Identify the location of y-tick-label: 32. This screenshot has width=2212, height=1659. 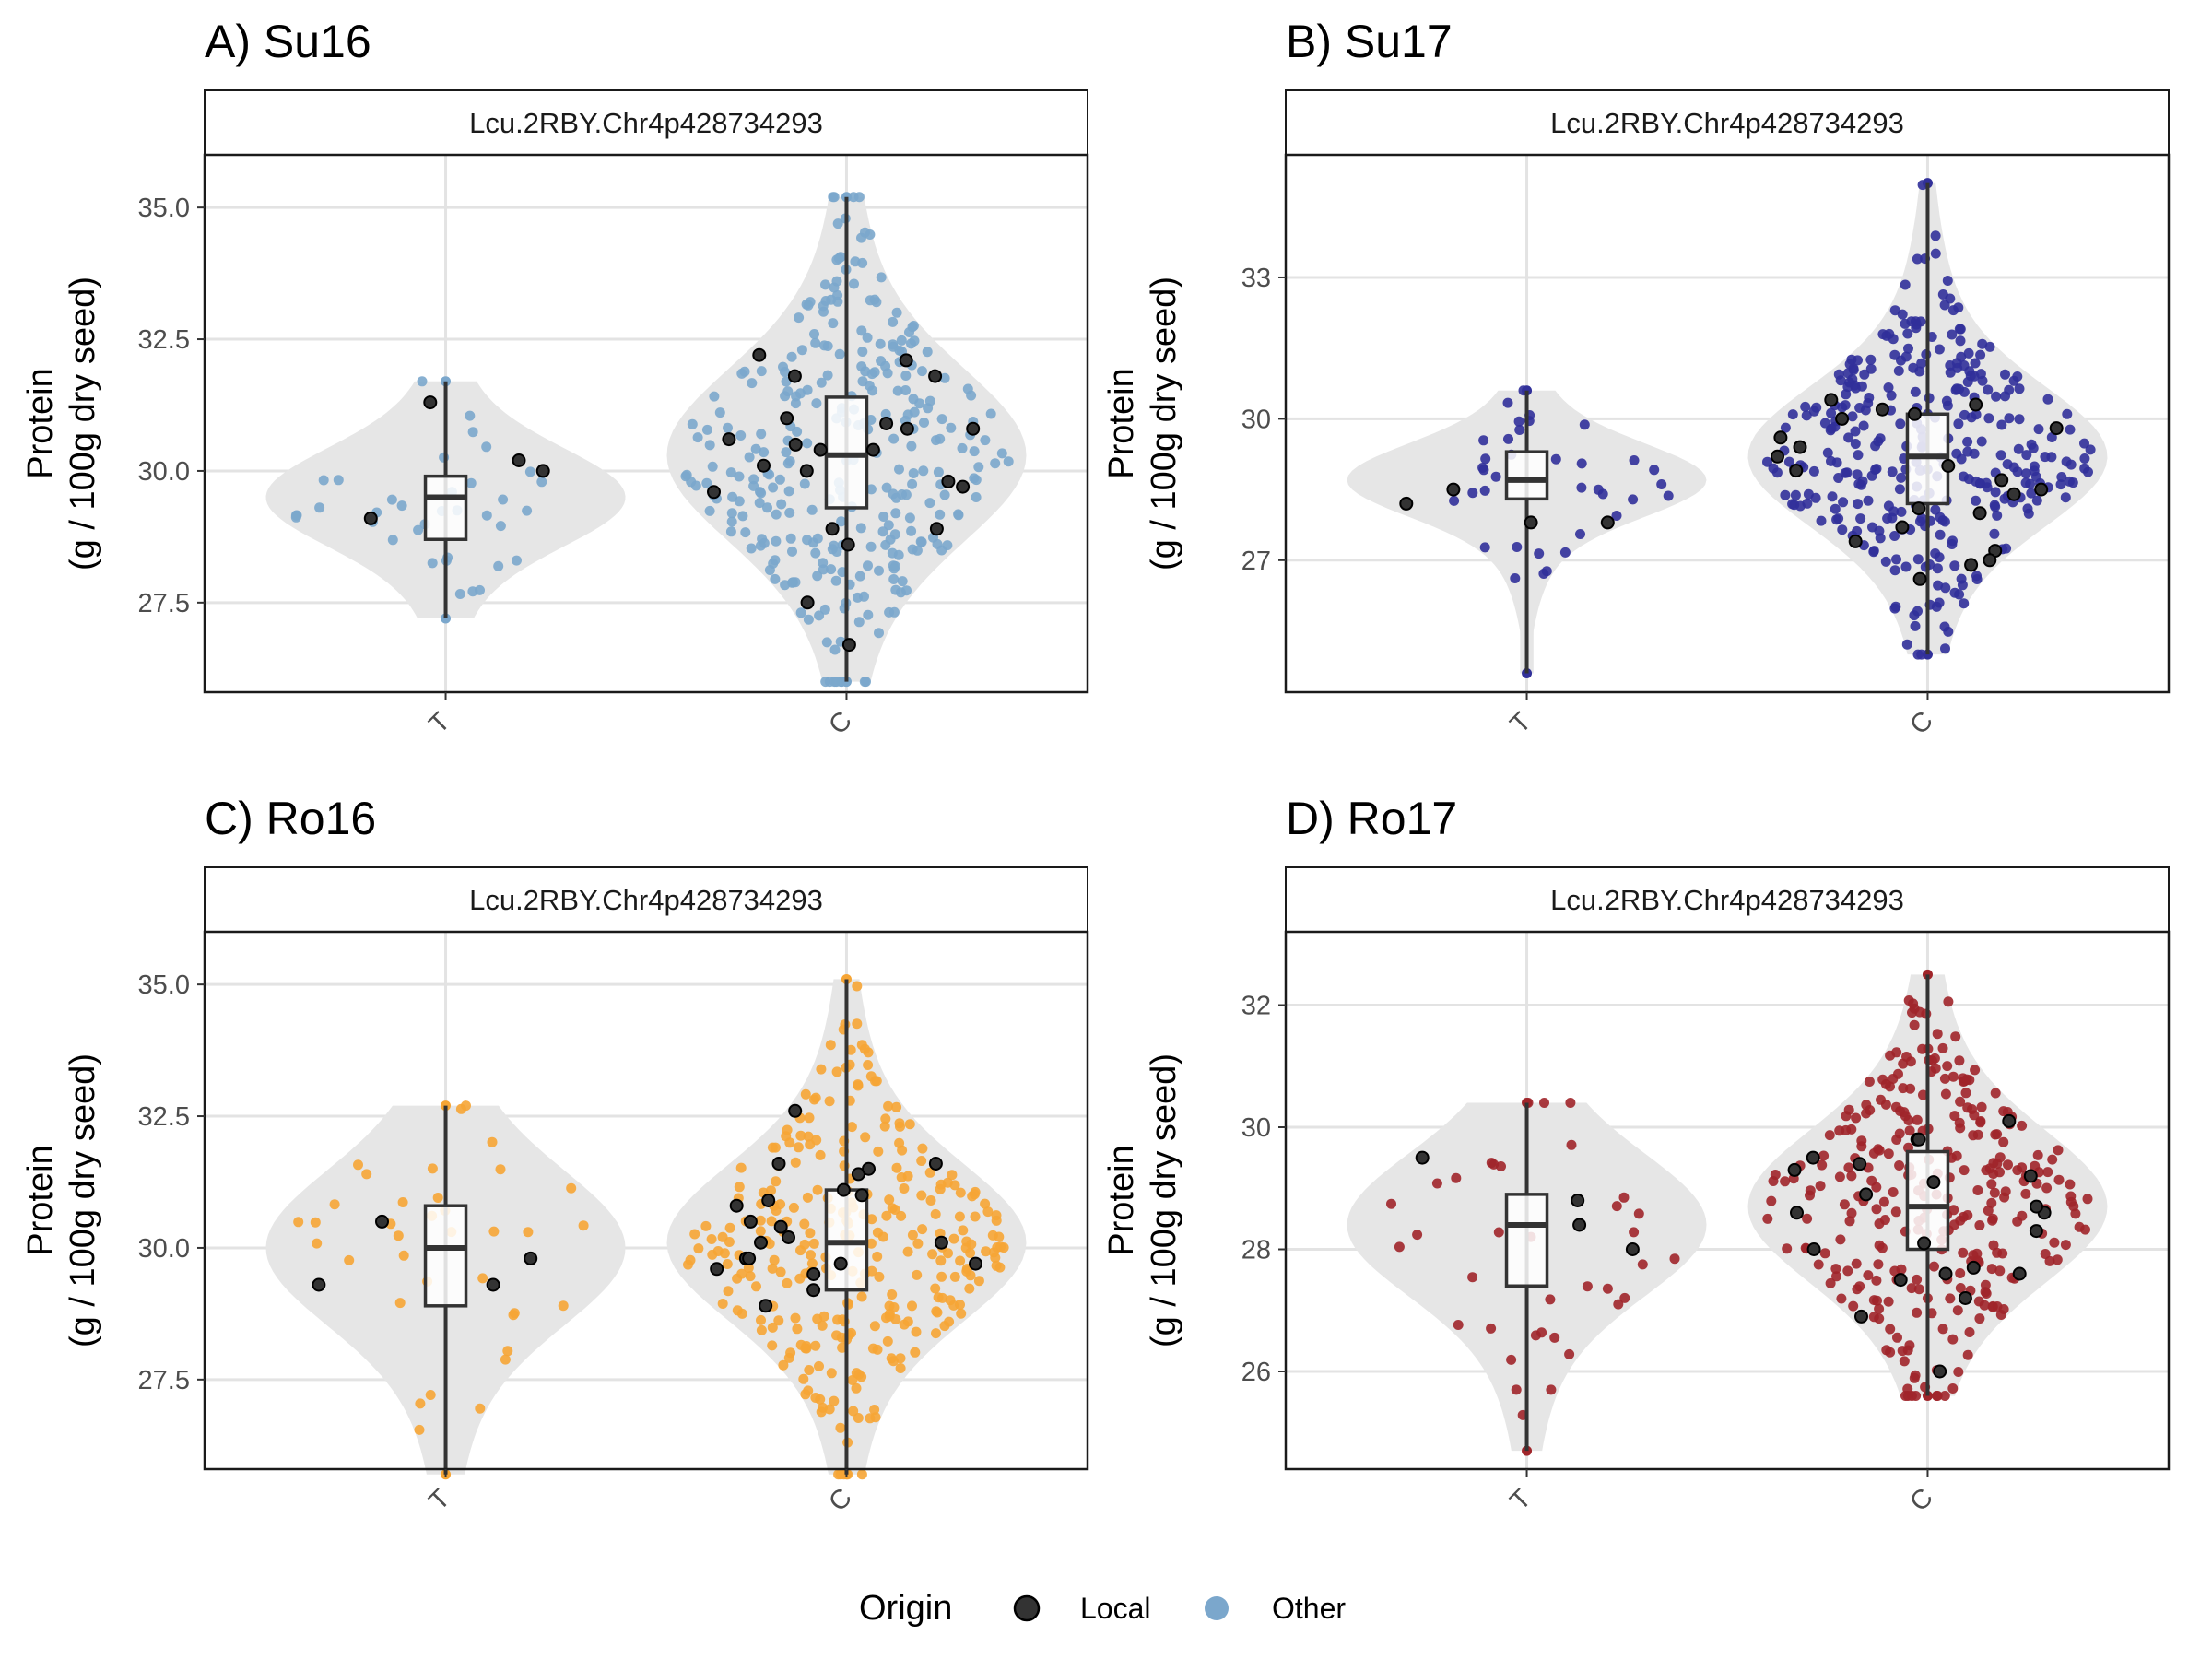
(1256, 1006).